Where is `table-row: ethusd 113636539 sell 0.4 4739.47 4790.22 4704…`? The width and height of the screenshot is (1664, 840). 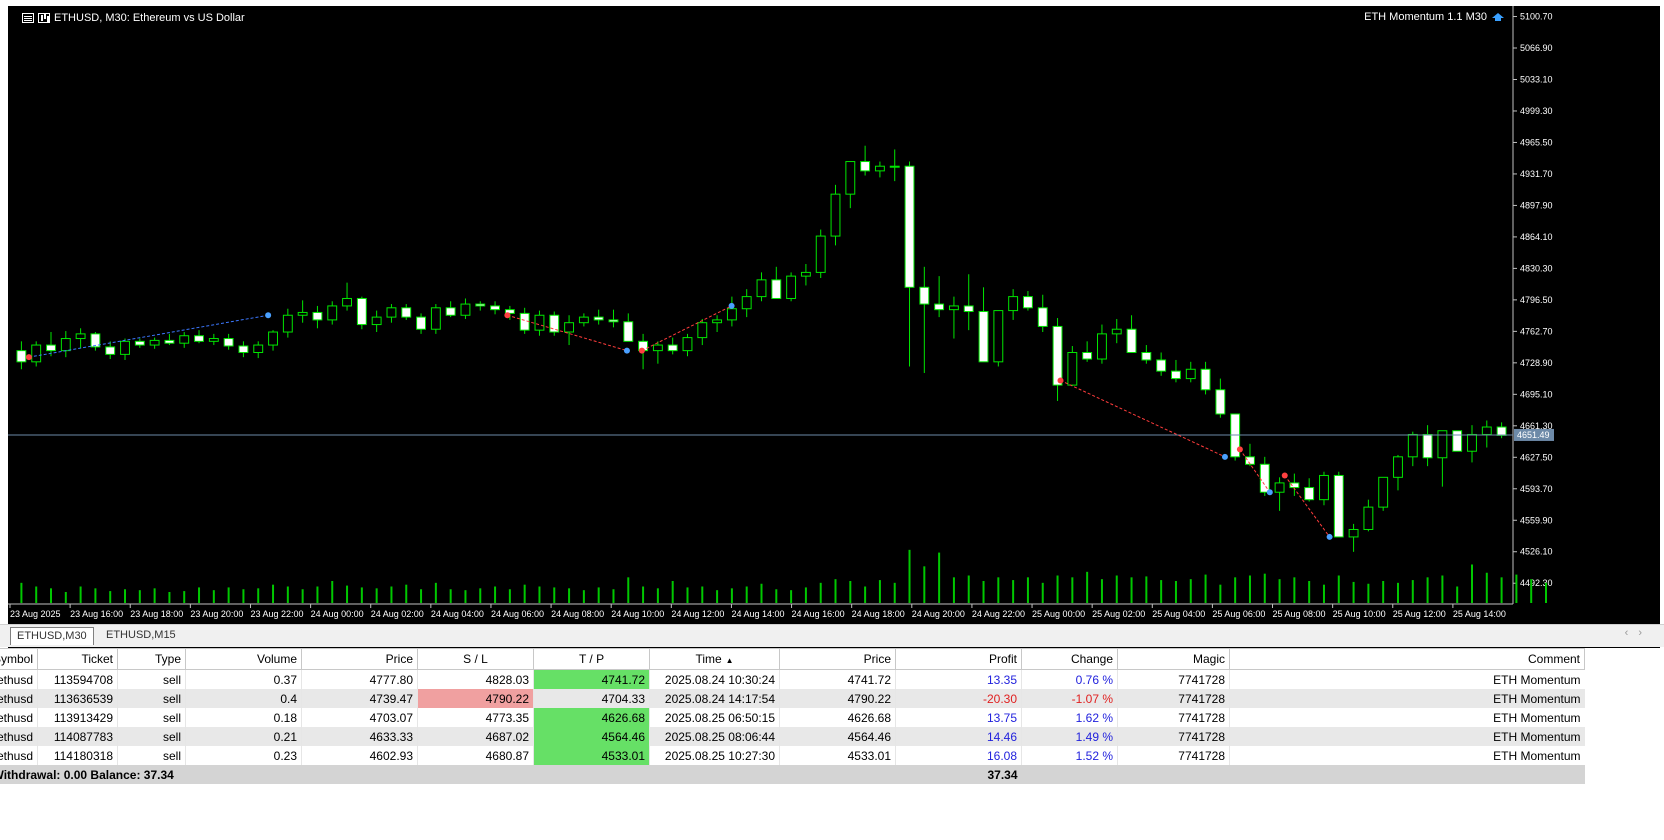 table-row: ethusd 113636539 sell 0.4 4739.47 4790.22 4704… is located at coordinates (792, 698).